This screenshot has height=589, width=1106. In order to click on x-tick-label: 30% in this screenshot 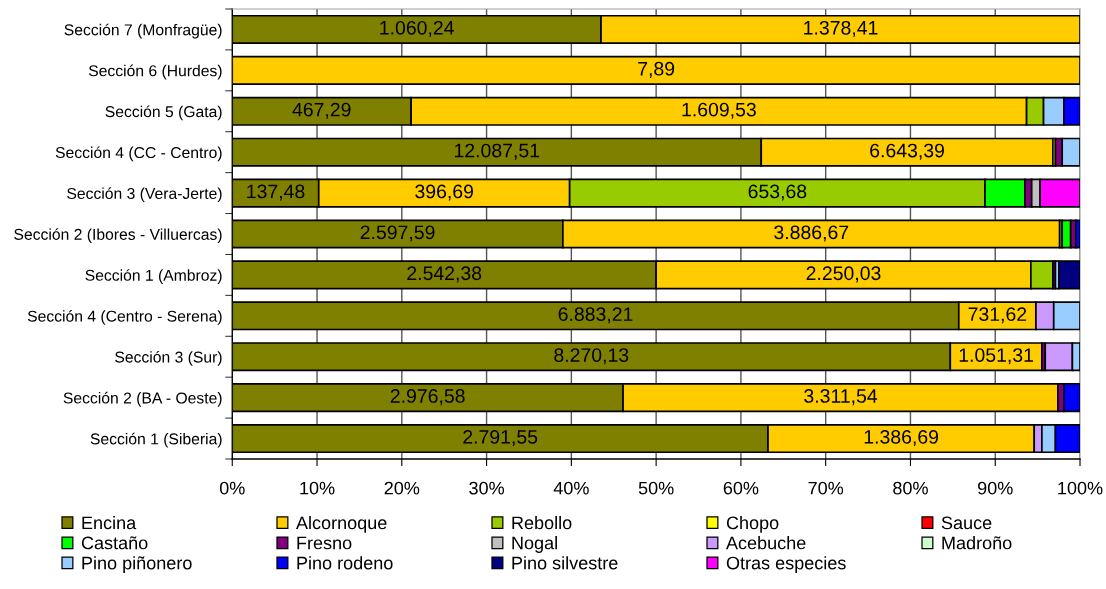, I will do `click(487, 488)`.